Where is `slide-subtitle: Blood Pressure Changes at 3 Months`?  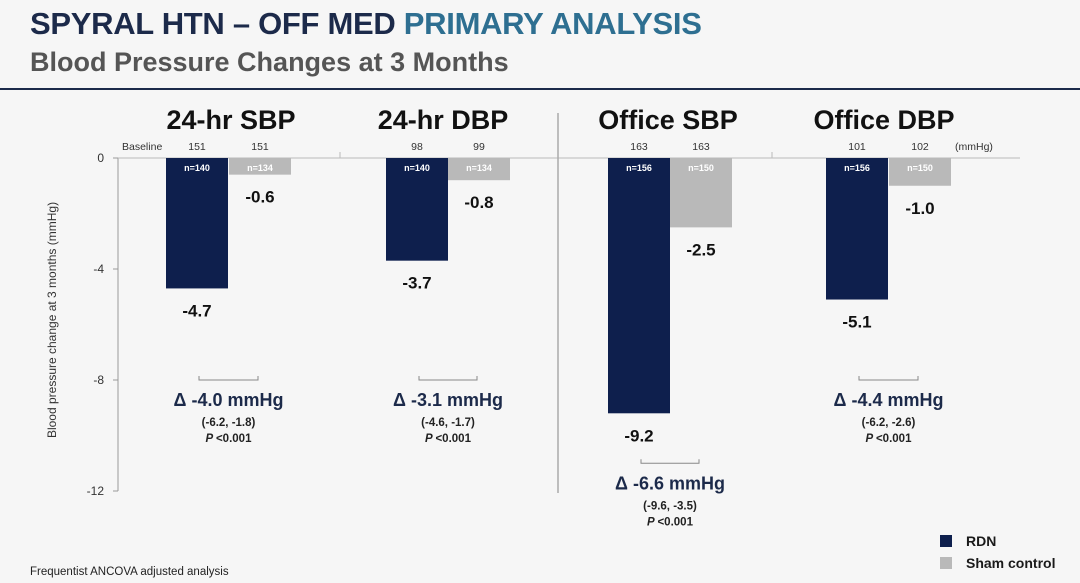
slide-subtitle: Blood Pressure Changes at 3 Months is located at coordinates (269, 62).